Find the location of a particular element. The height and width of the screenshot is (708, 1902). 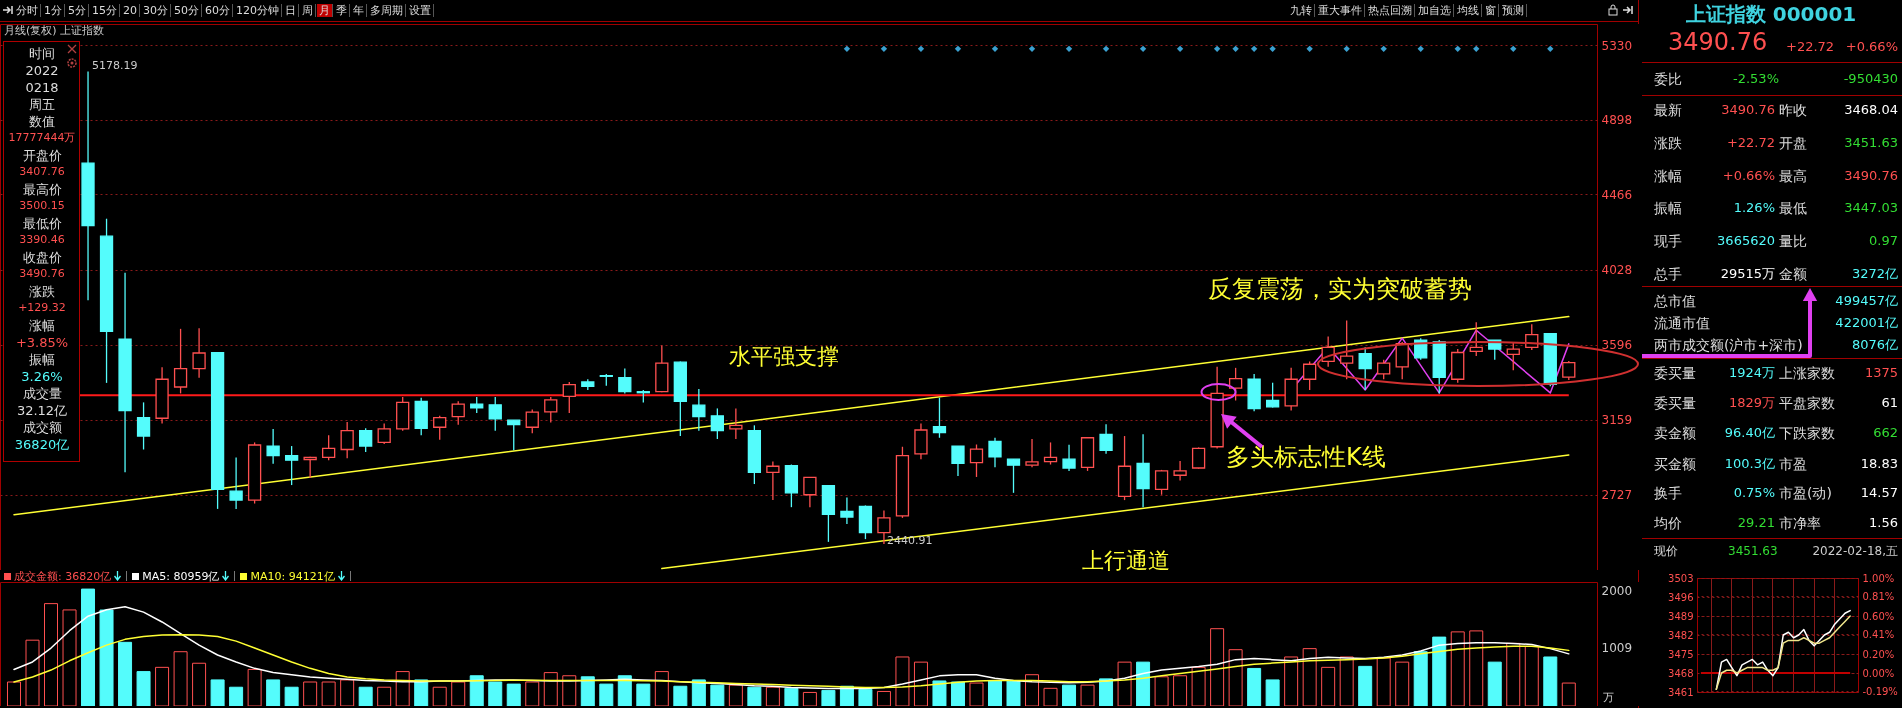

annotation: 开盘价 is located at coordinates (42, 155).